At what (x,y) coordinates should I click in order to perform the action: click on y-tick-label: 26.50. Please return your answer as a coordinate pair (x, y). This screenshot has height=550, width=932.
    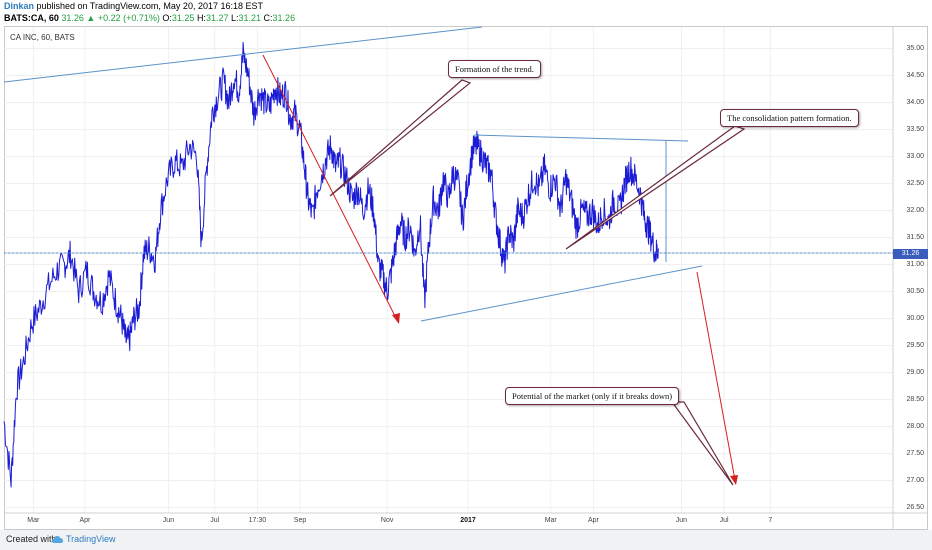
    Looking at the image, I should click on (915, 507).